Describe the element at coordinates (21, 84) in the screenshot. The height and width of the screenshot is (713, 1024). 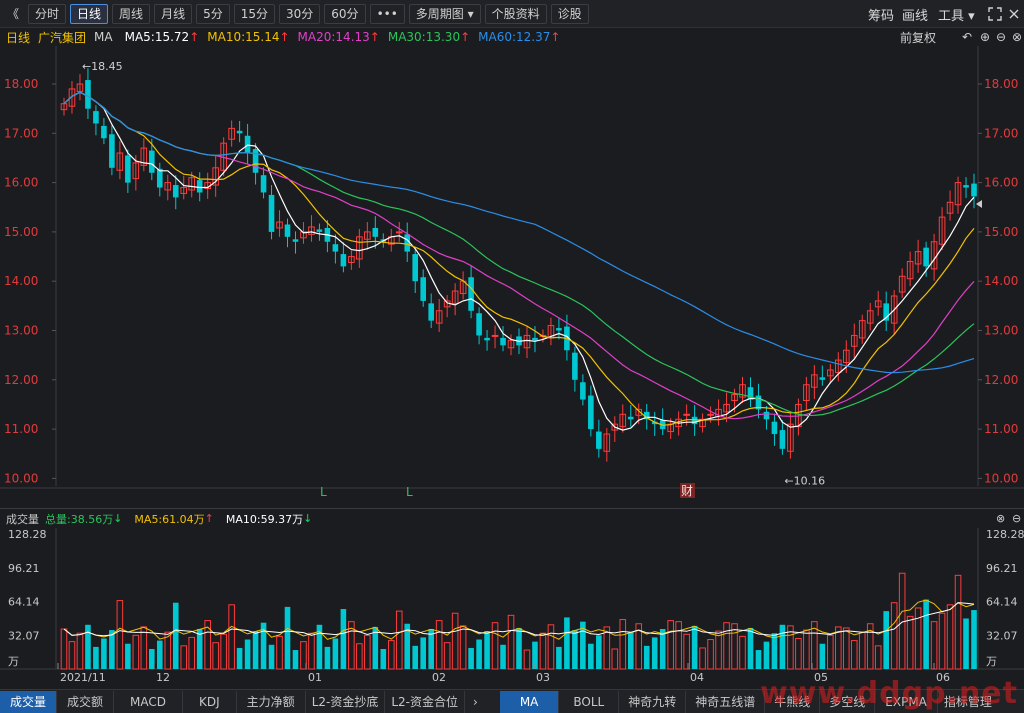
I see `price-axis-label-left: 18.00` at that location.